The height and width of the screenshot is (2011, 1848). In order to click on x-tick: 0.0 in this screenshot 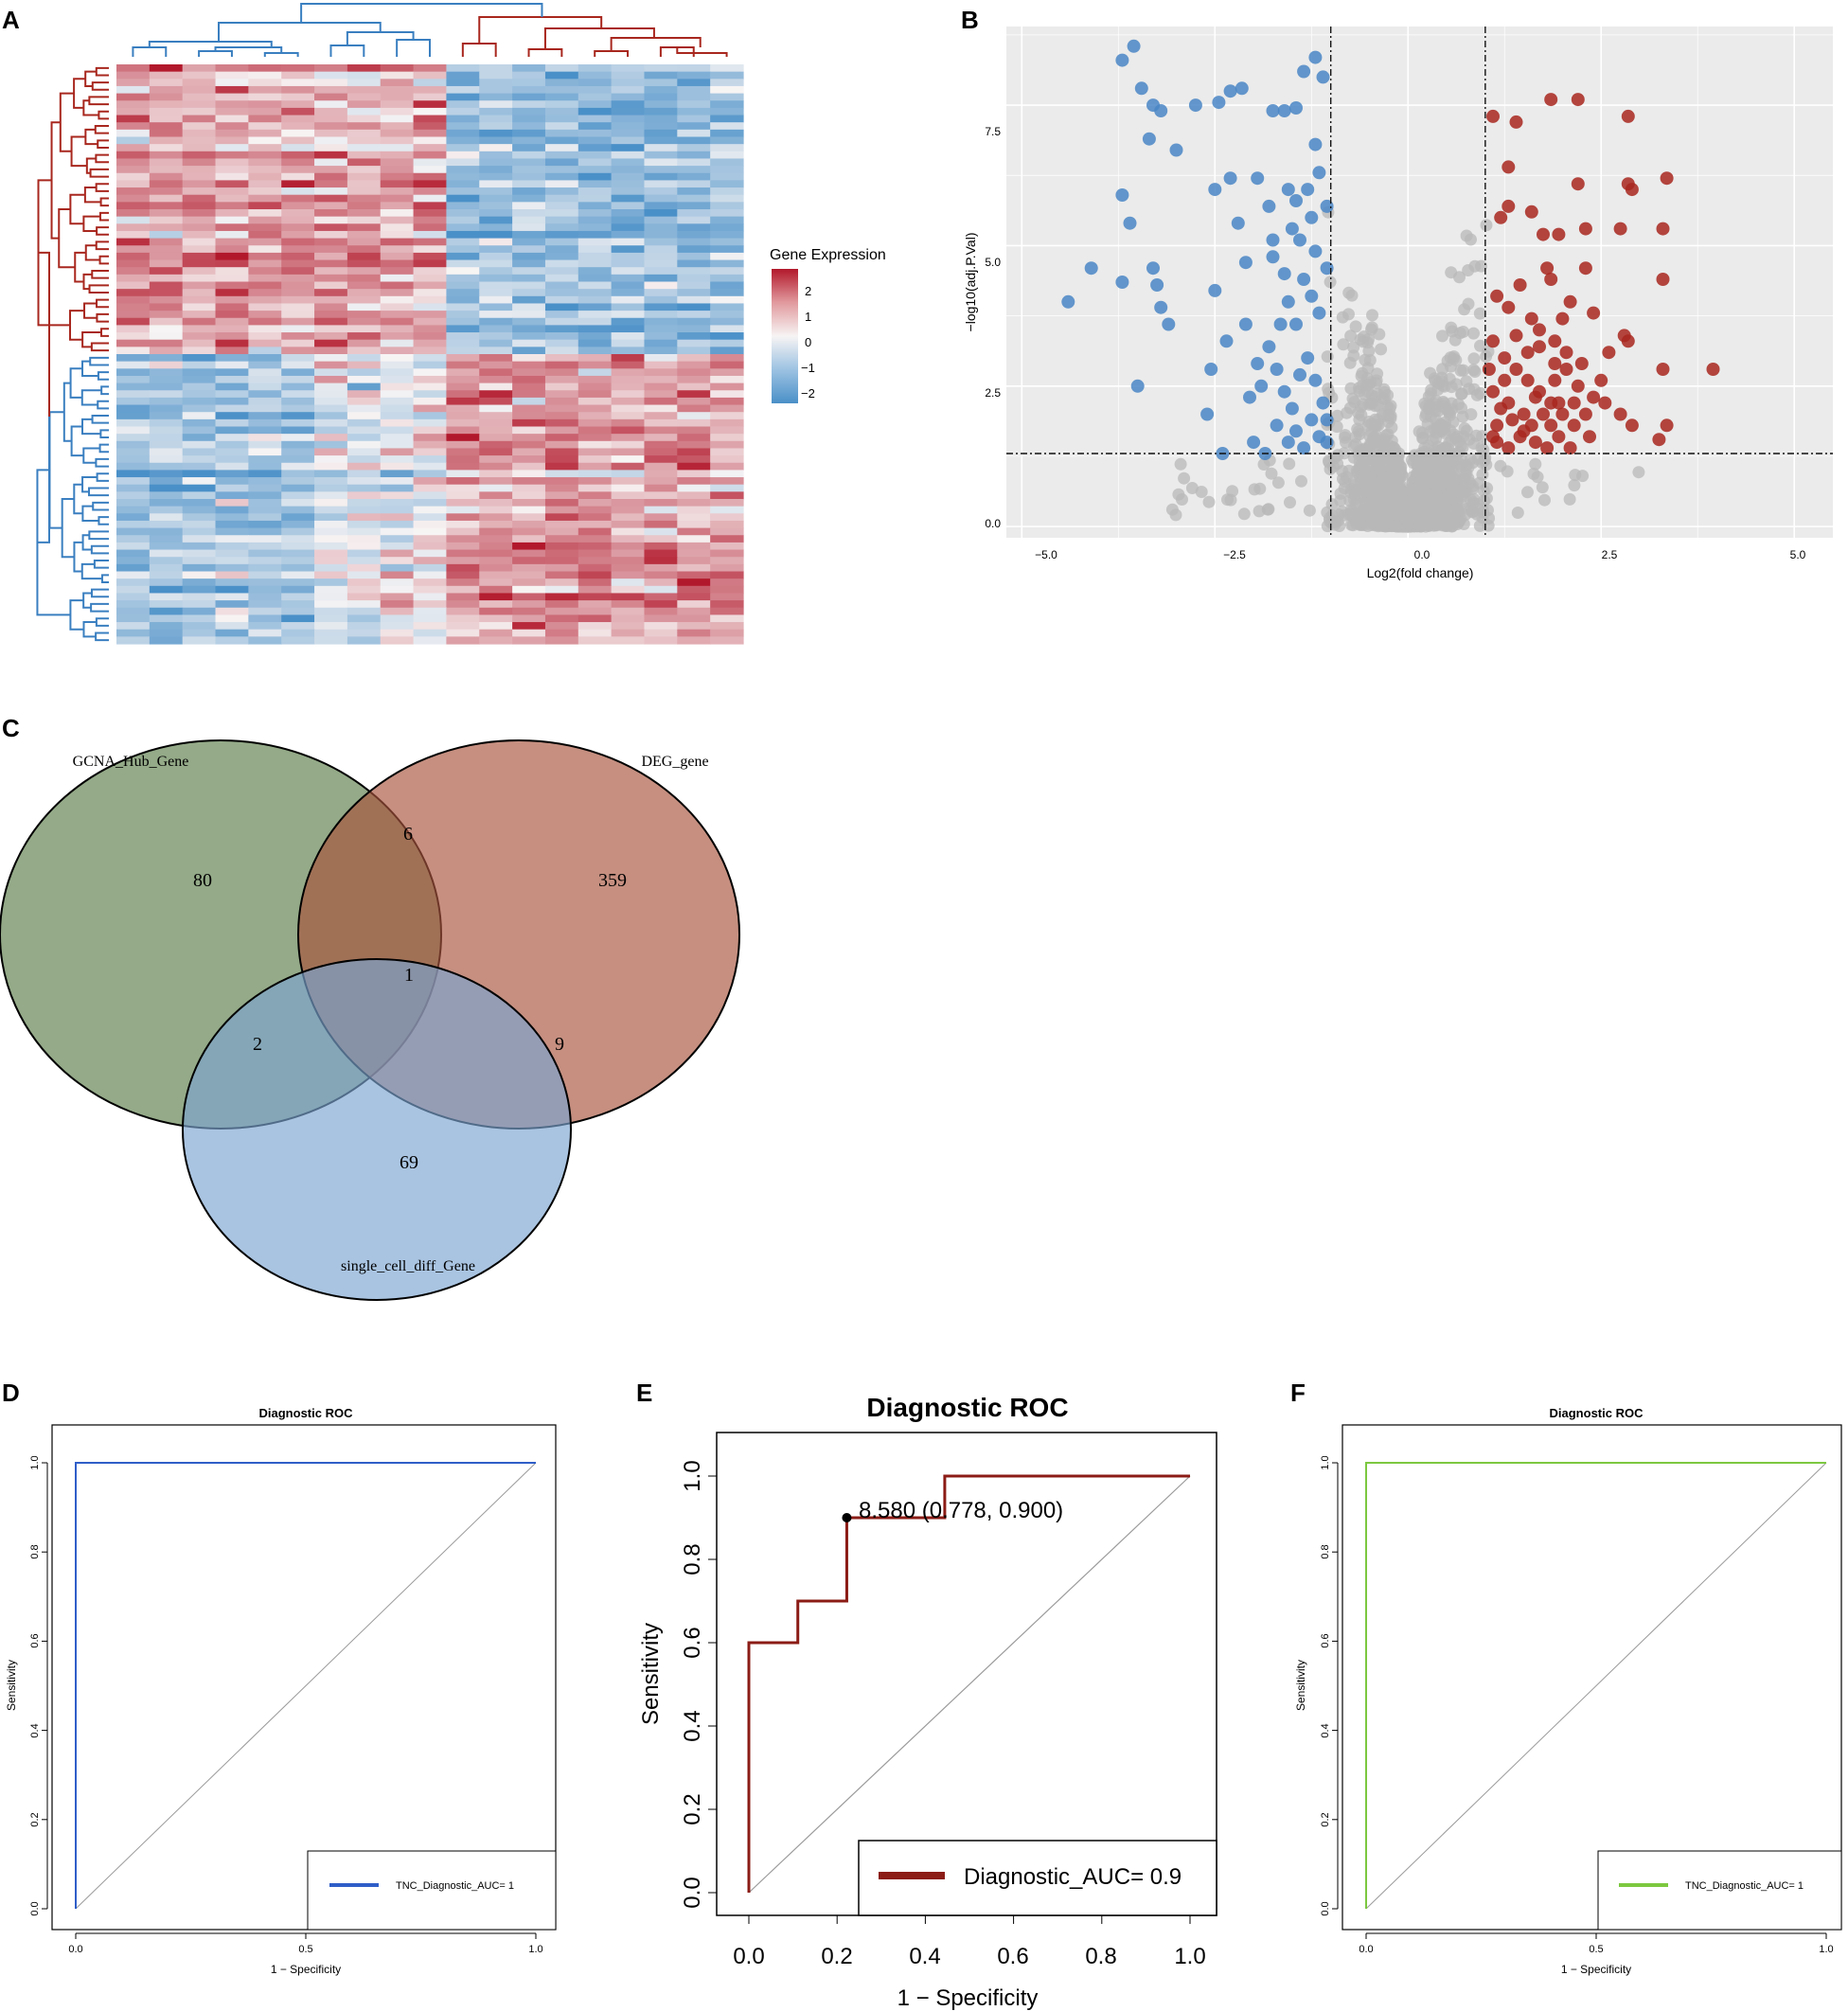, I will do `click(75, 1950)`.